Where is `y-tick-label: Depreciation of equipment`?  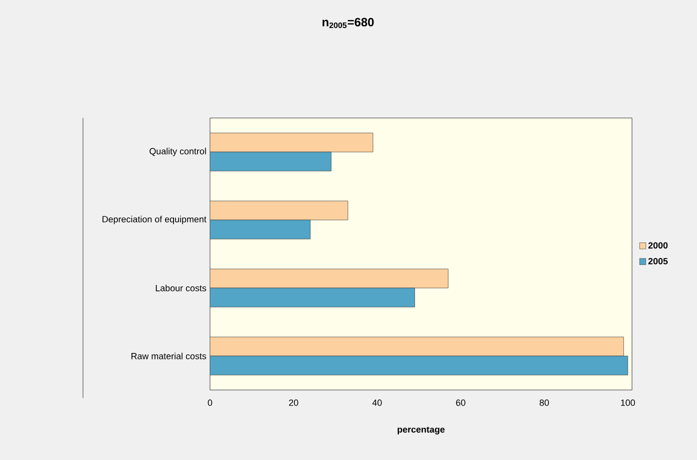
y-tick-label: Depreciation of equipment is located at coordinates (154, 220).